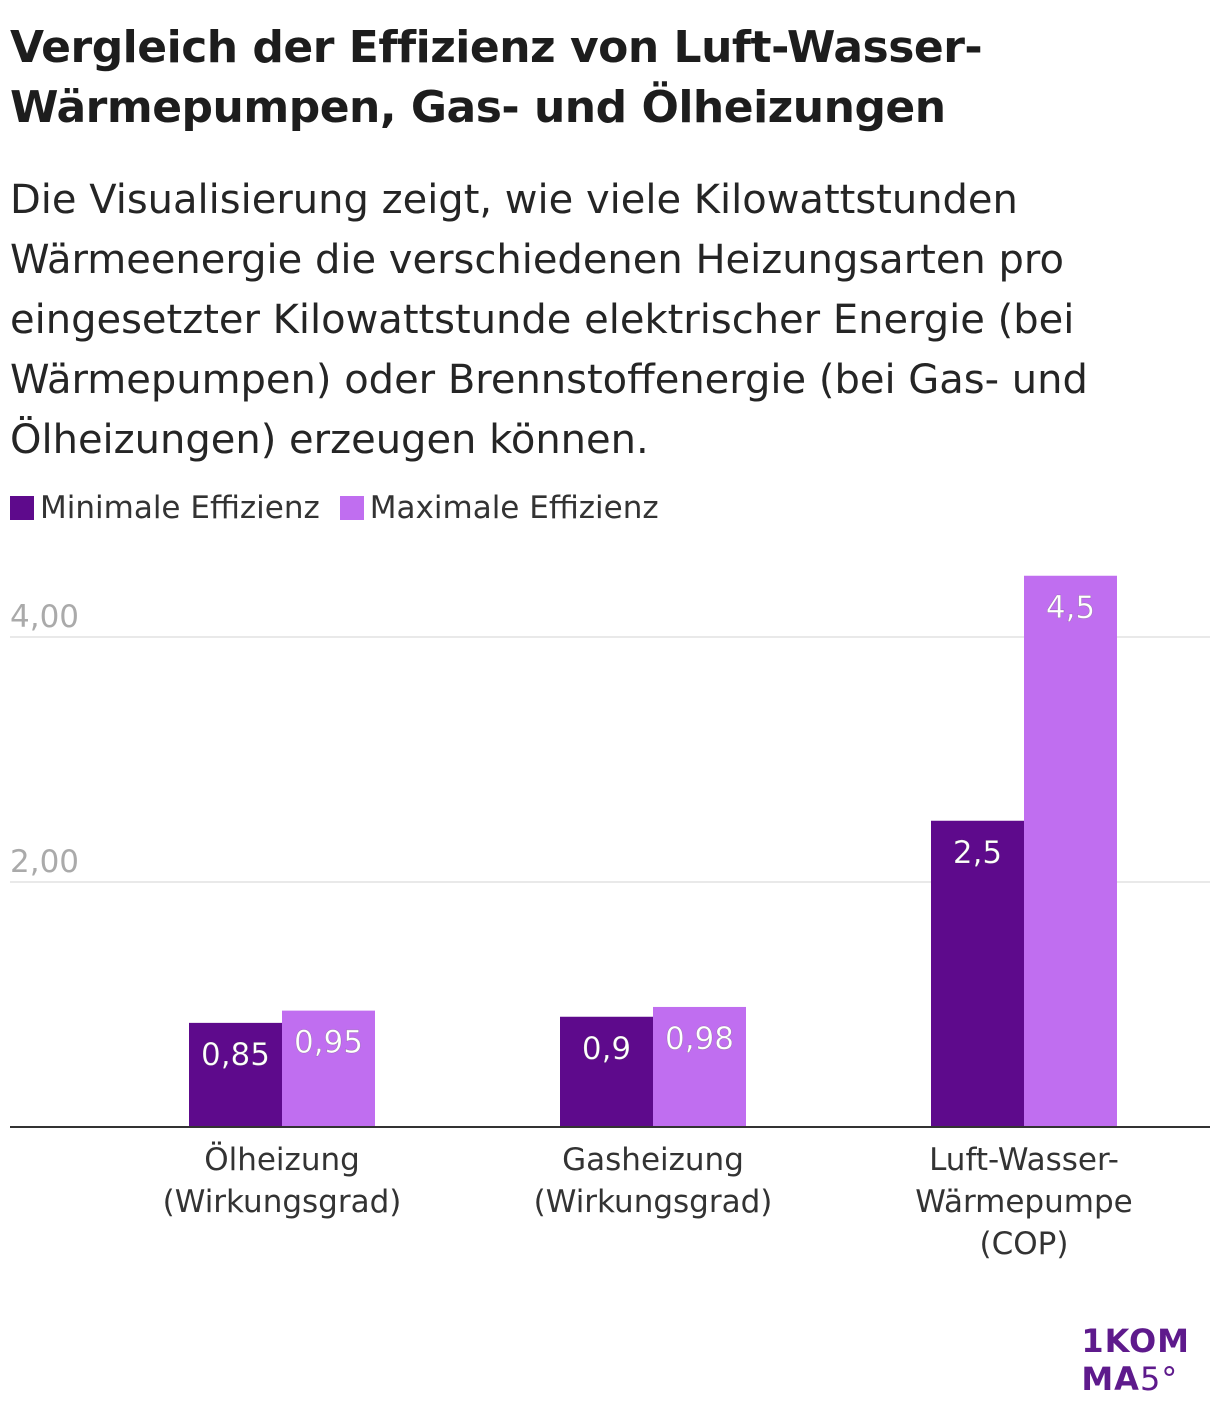  Describe the element at coordinates (977, 853) in the screenshot. I see `data-label-min-2: 2,5` at that location.